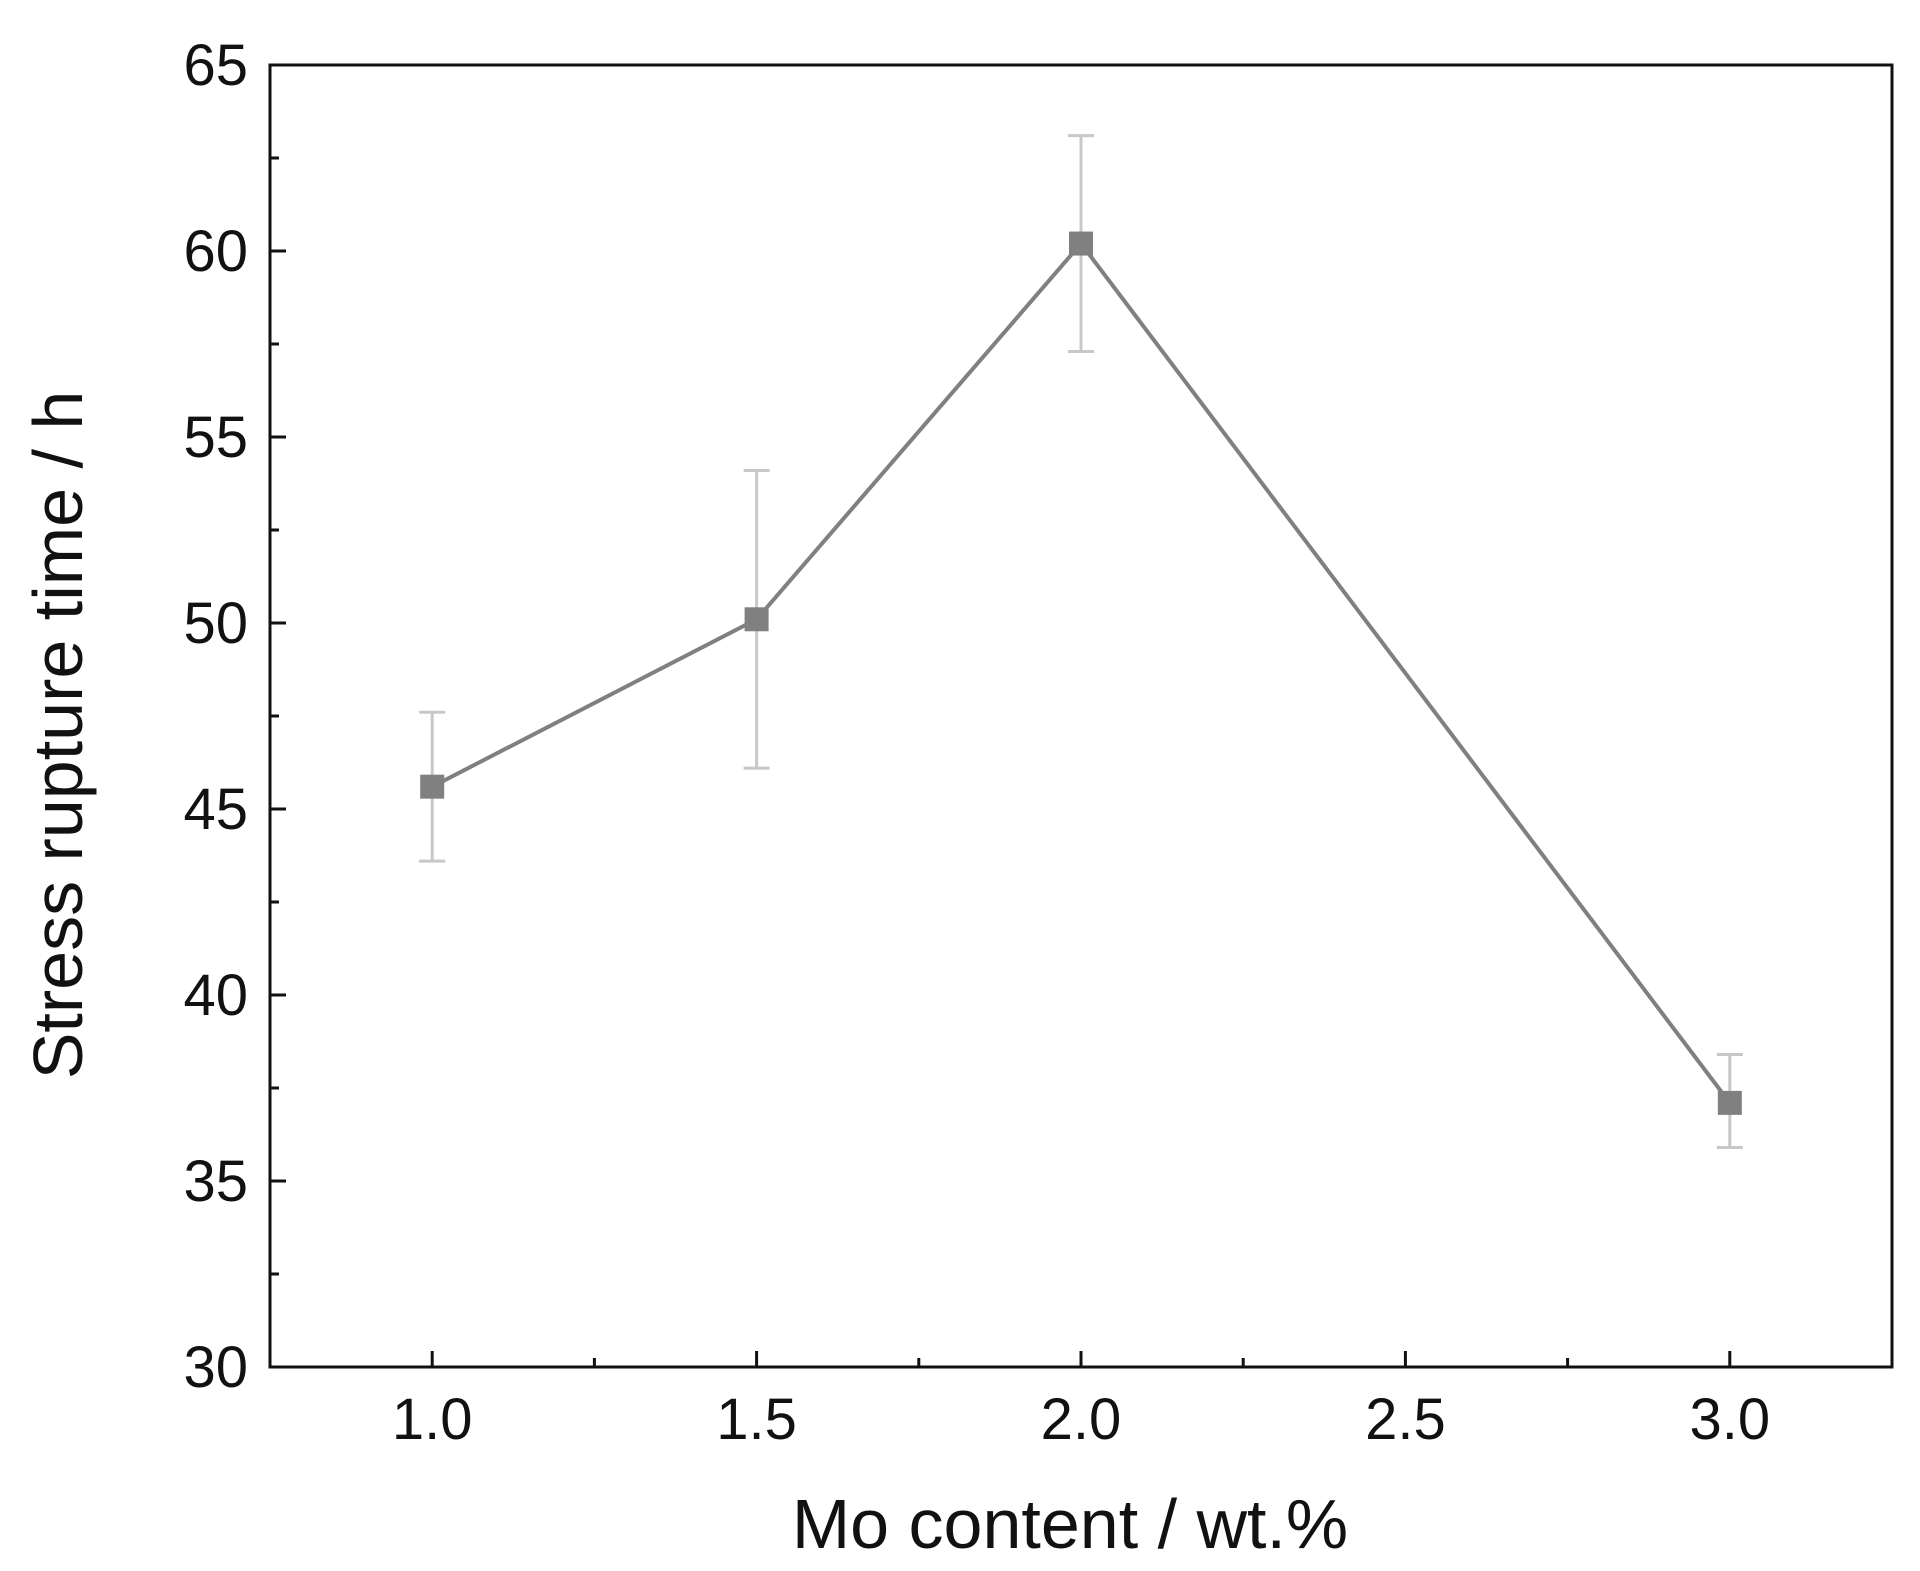 The width and height of the screenshot is (1920, 1571). I want to click on x-axis-title: Mo content / wt.%, so click(1070, 1524).